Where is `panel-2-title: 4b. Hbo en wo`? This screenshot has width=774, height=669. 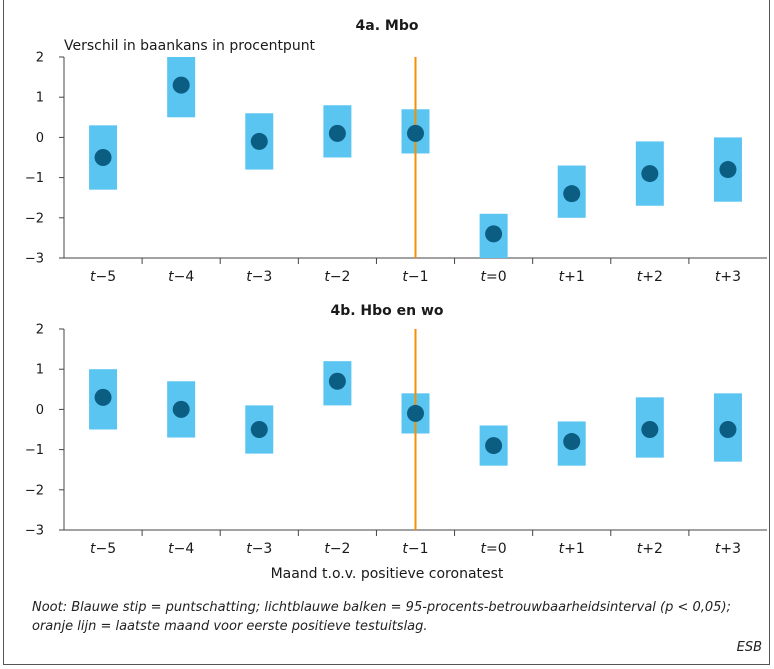
panel-2-title: 4b. Hbo en wo is located at coordinates (386, 311).